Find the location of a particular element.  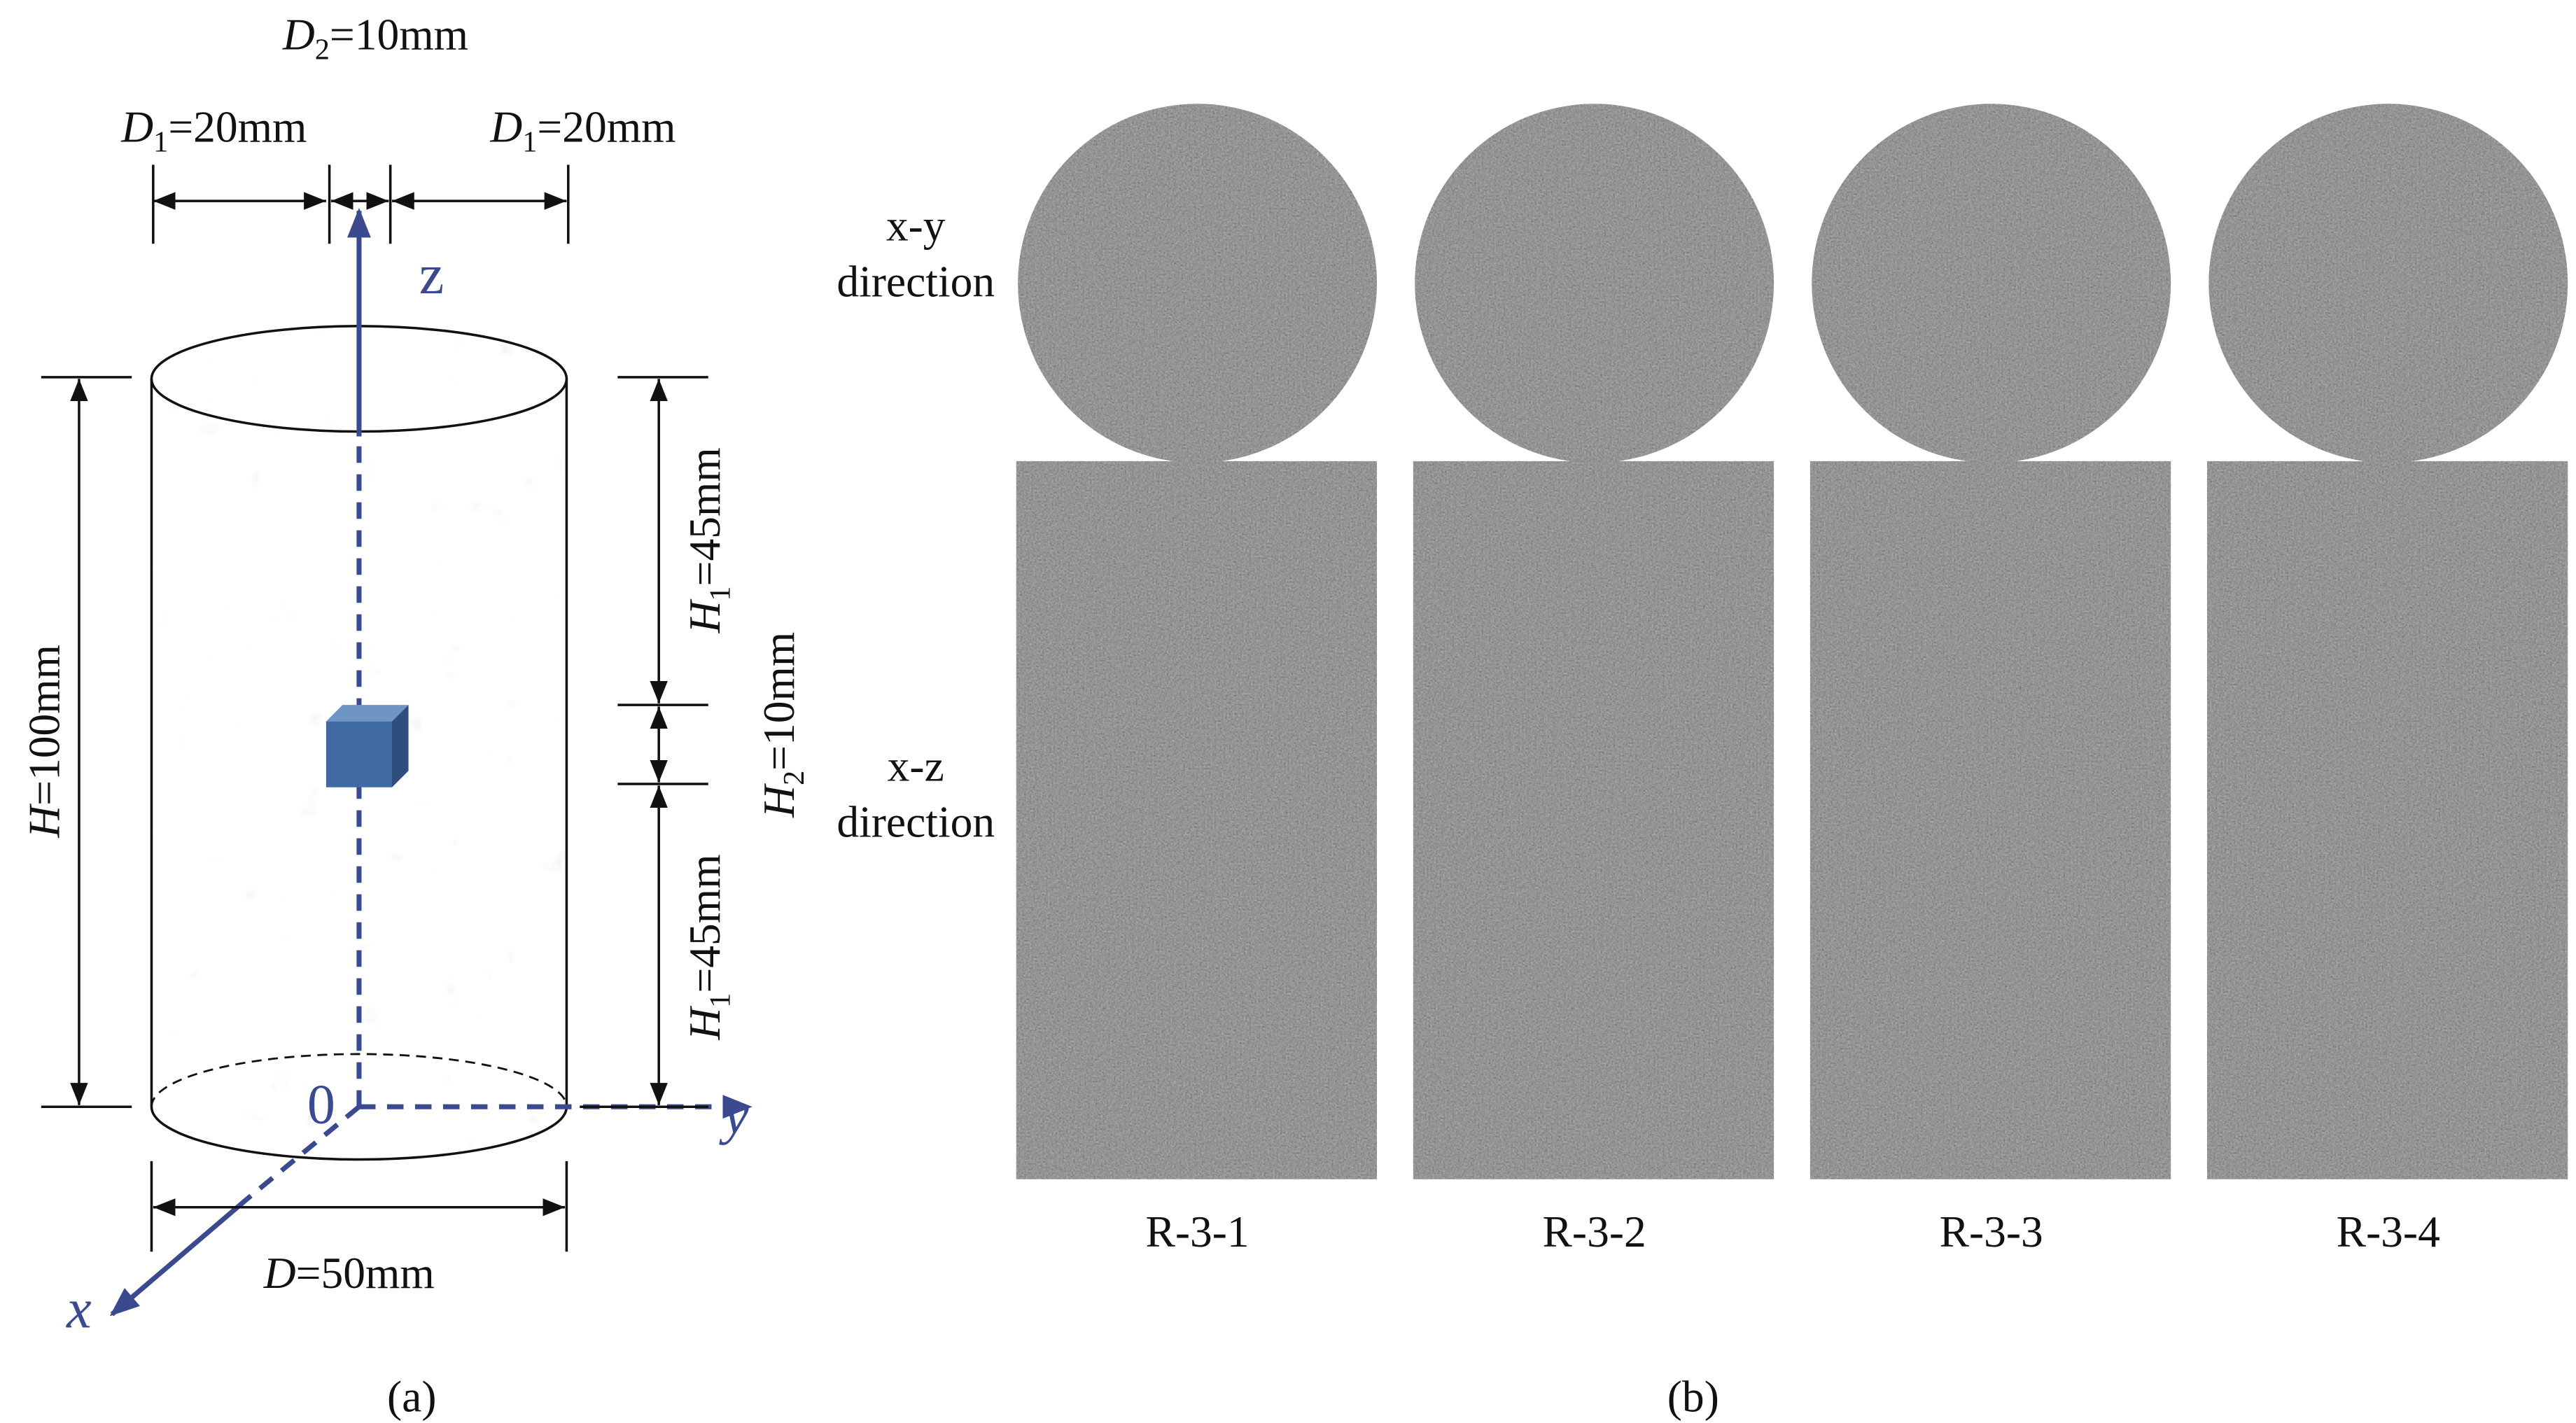

sample-label: R-3-2 is located at coordinates (1594, 1231).